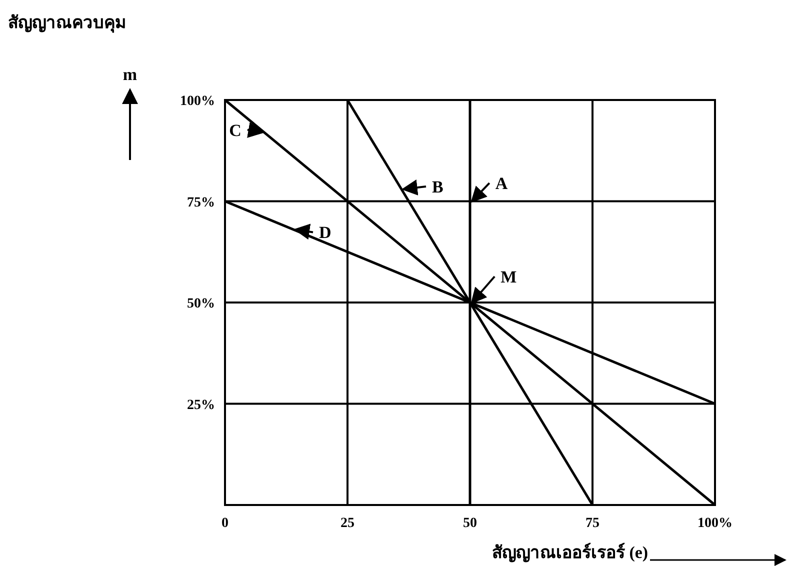 This screenshot has width=797, height=566. I want to click on y-axis-title: สัญญาณควบคุม, so click(67, 23).